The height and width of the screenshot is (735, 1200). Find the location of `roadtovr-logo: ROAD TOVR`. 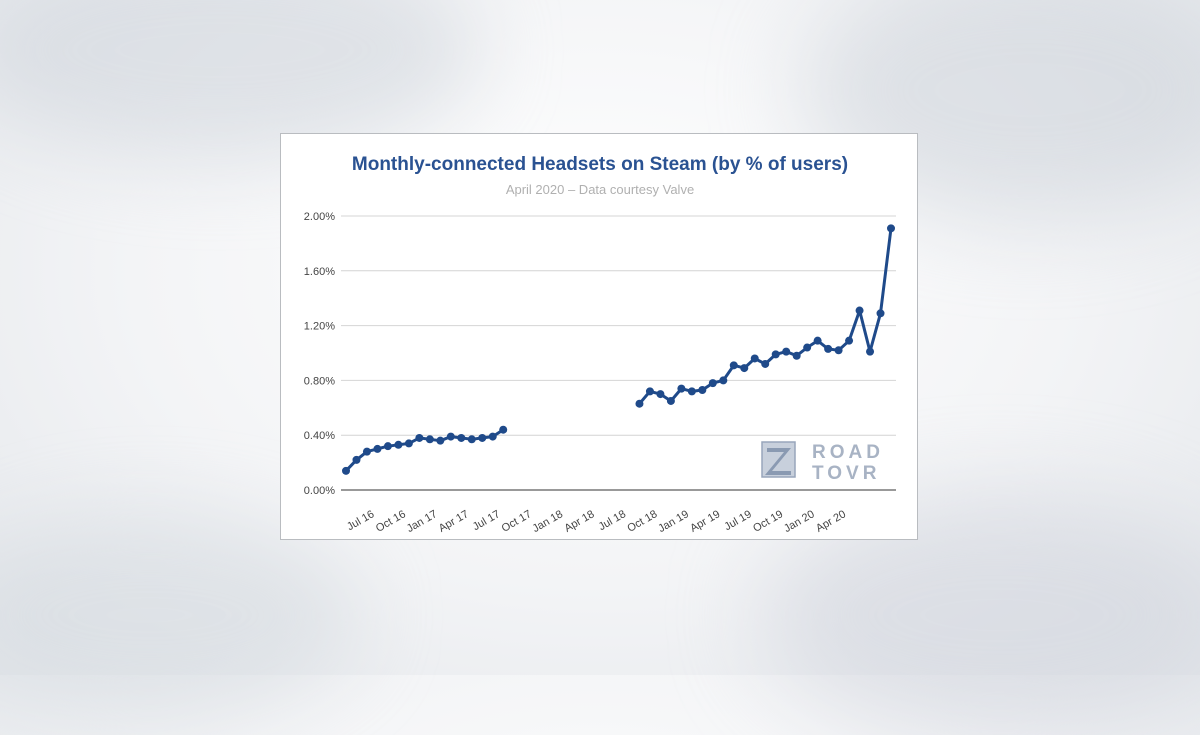

roadtovr-logo: ROAD TOVR is located at coordinates (822, 462).